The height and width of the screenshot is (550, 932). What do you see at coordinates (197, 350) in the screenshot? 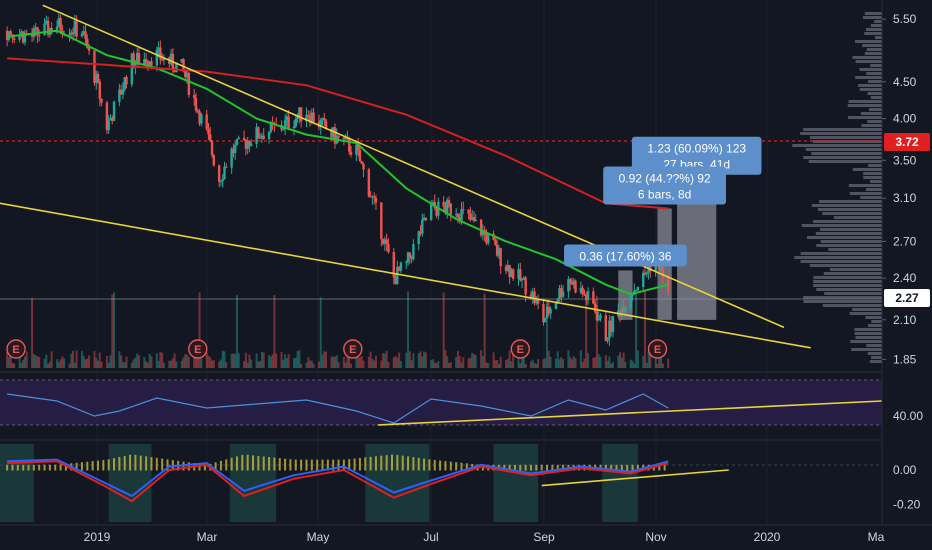
I see `earnings-marker-label: E` at bounding box center [197, 350].